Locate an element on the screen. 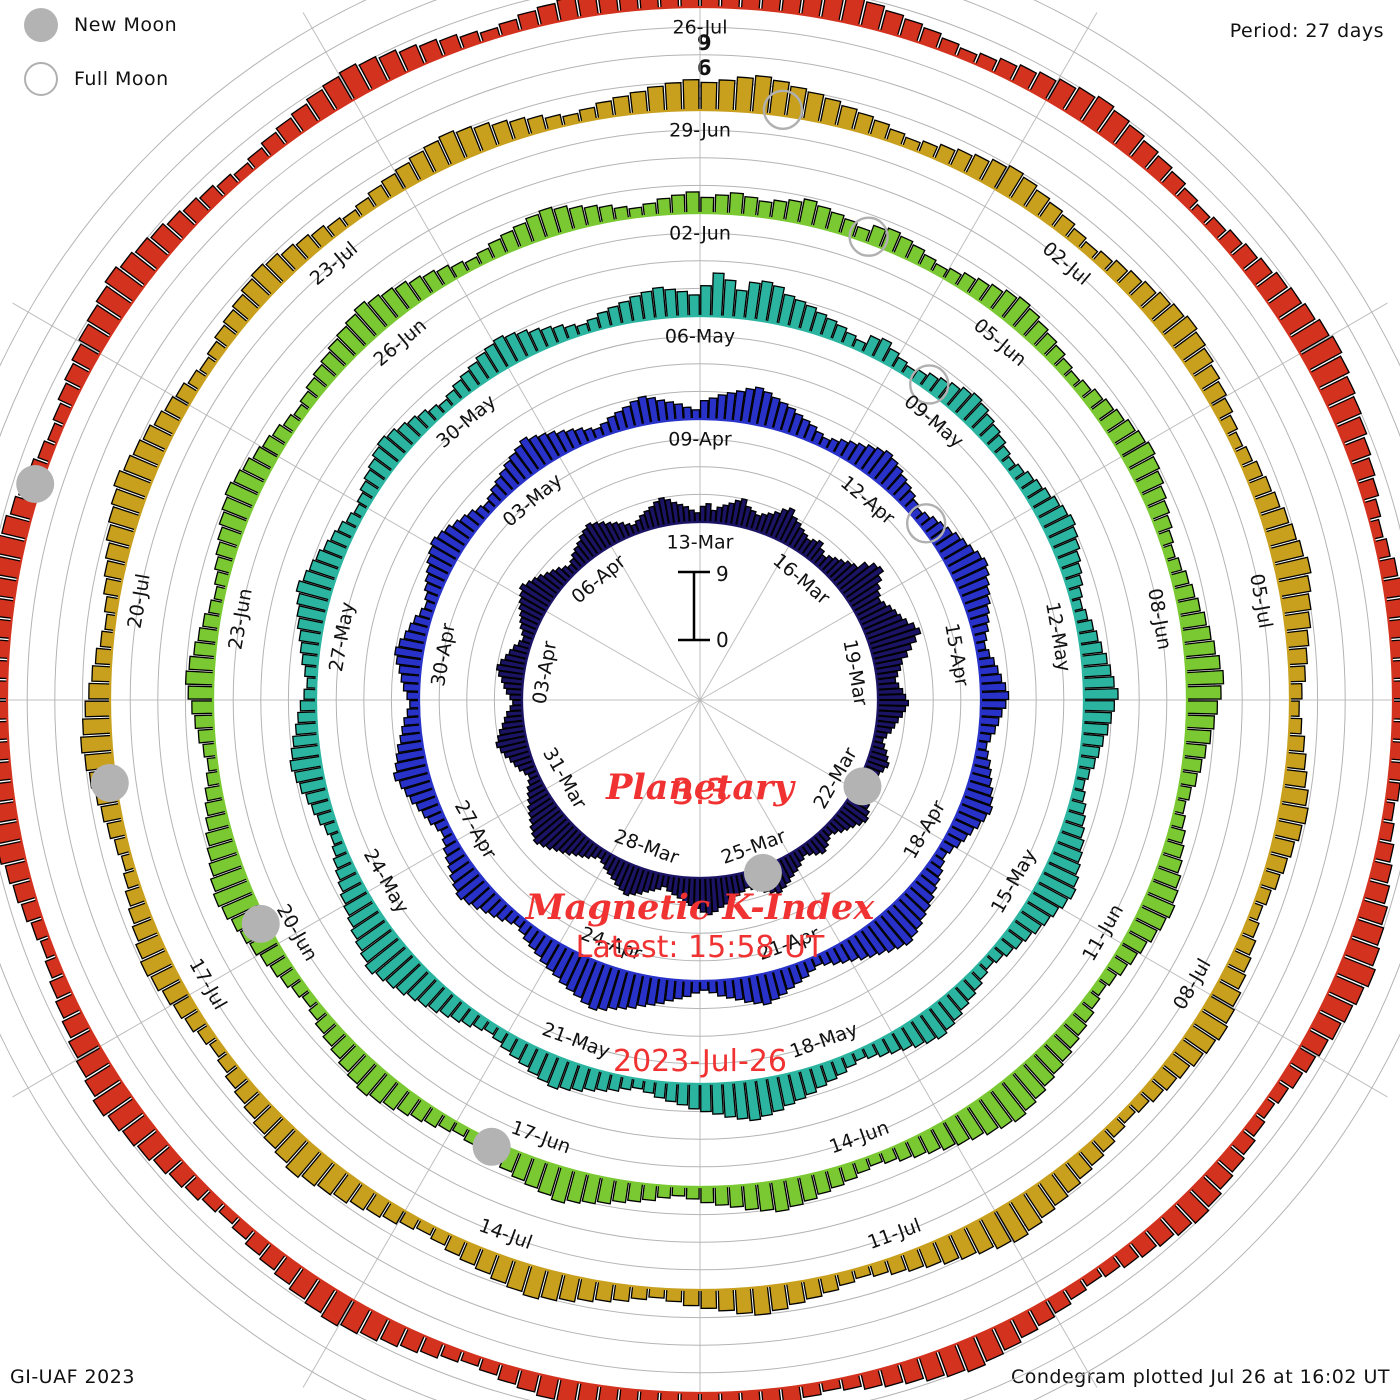  scale-bar-max-label: 9 is located at coordinates (722, 574).